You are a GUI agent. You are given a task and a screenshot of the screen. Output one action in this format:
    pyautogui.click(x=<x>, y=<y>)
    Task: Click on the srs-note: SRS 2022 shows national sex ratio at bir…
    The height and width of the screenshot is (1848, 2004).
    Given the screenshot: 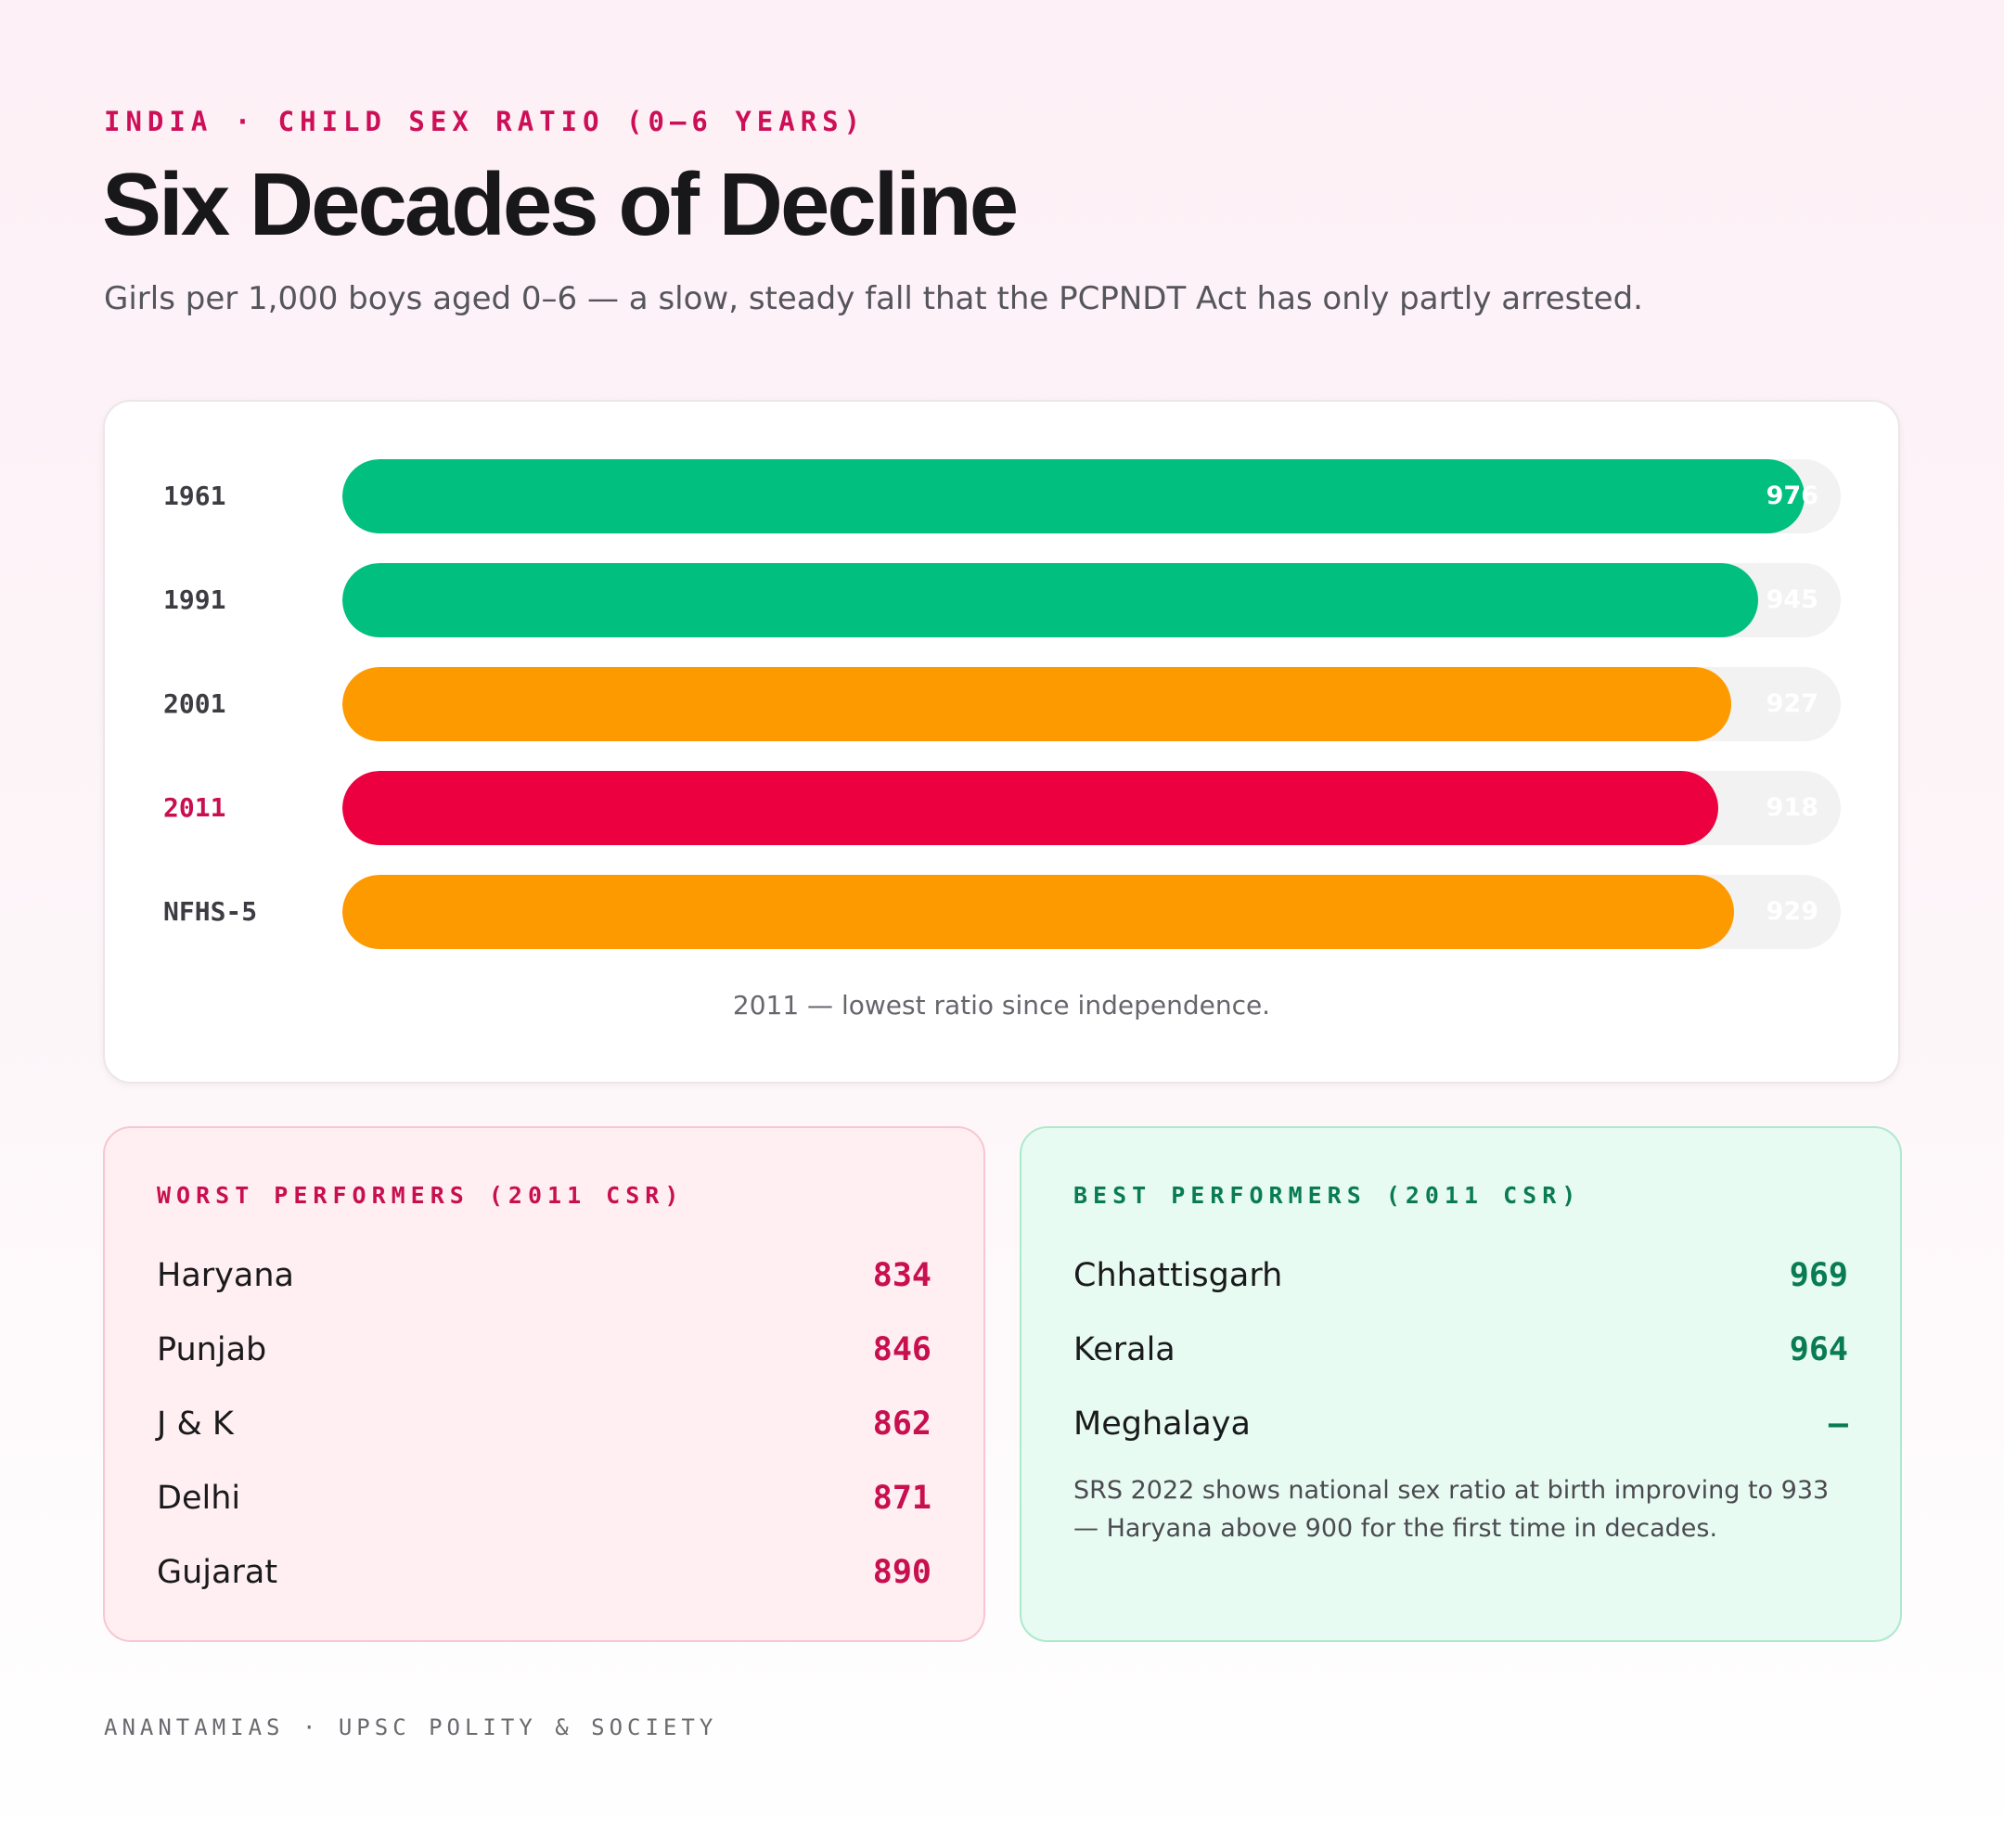 What is the action you would take?
    pyautogui.click(x=1452, y=1510)
    